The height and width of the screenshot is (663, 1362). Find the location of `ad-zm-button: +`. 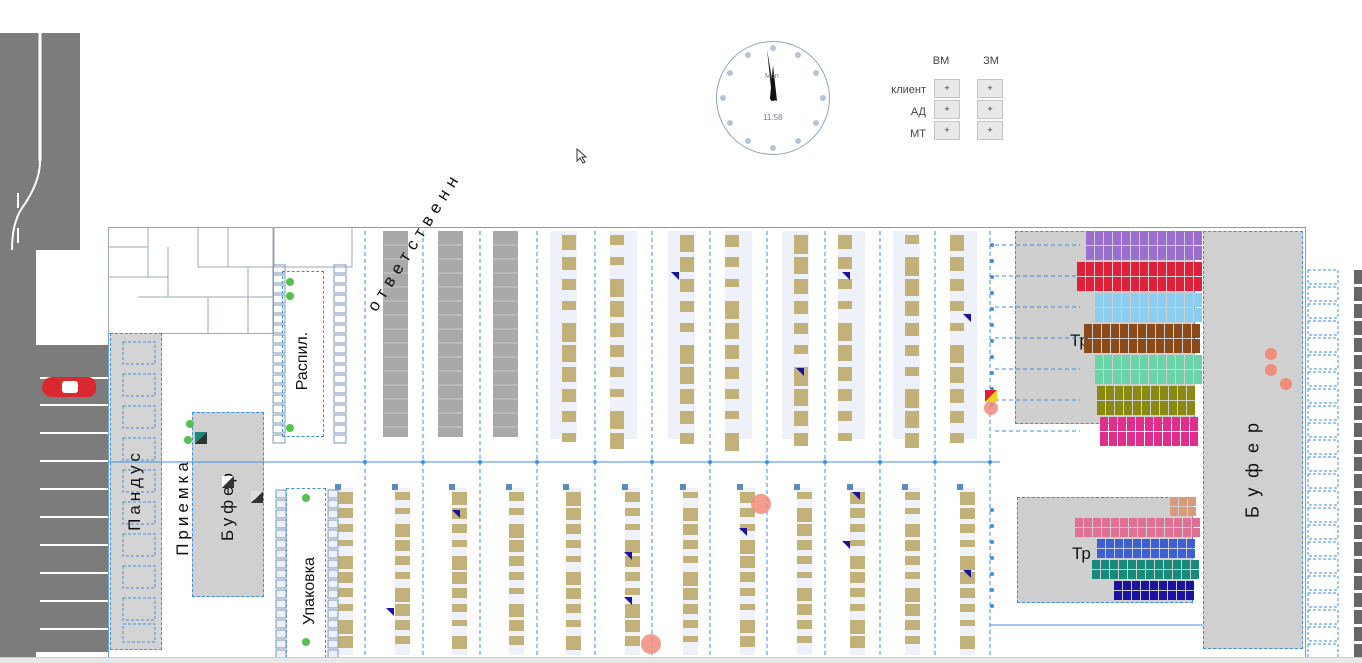

ad-zm-button: + is located at coordinates (990, 109).